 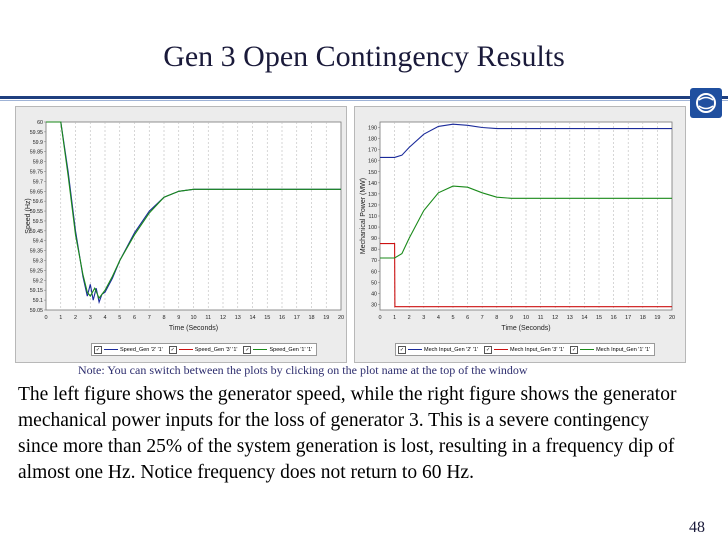 I want to click on legend-item-speed-gen2: Speed_Gen '2' '1', so click(x=133, y=350).